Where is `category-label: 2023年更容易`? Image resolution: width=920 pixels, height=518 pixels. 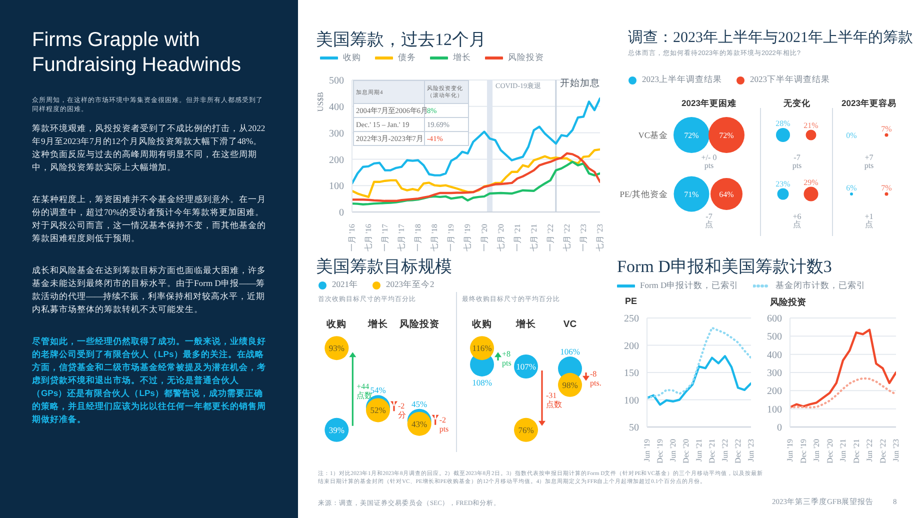 category-label: 2023年更容易 is located at coordinates (869, 103).